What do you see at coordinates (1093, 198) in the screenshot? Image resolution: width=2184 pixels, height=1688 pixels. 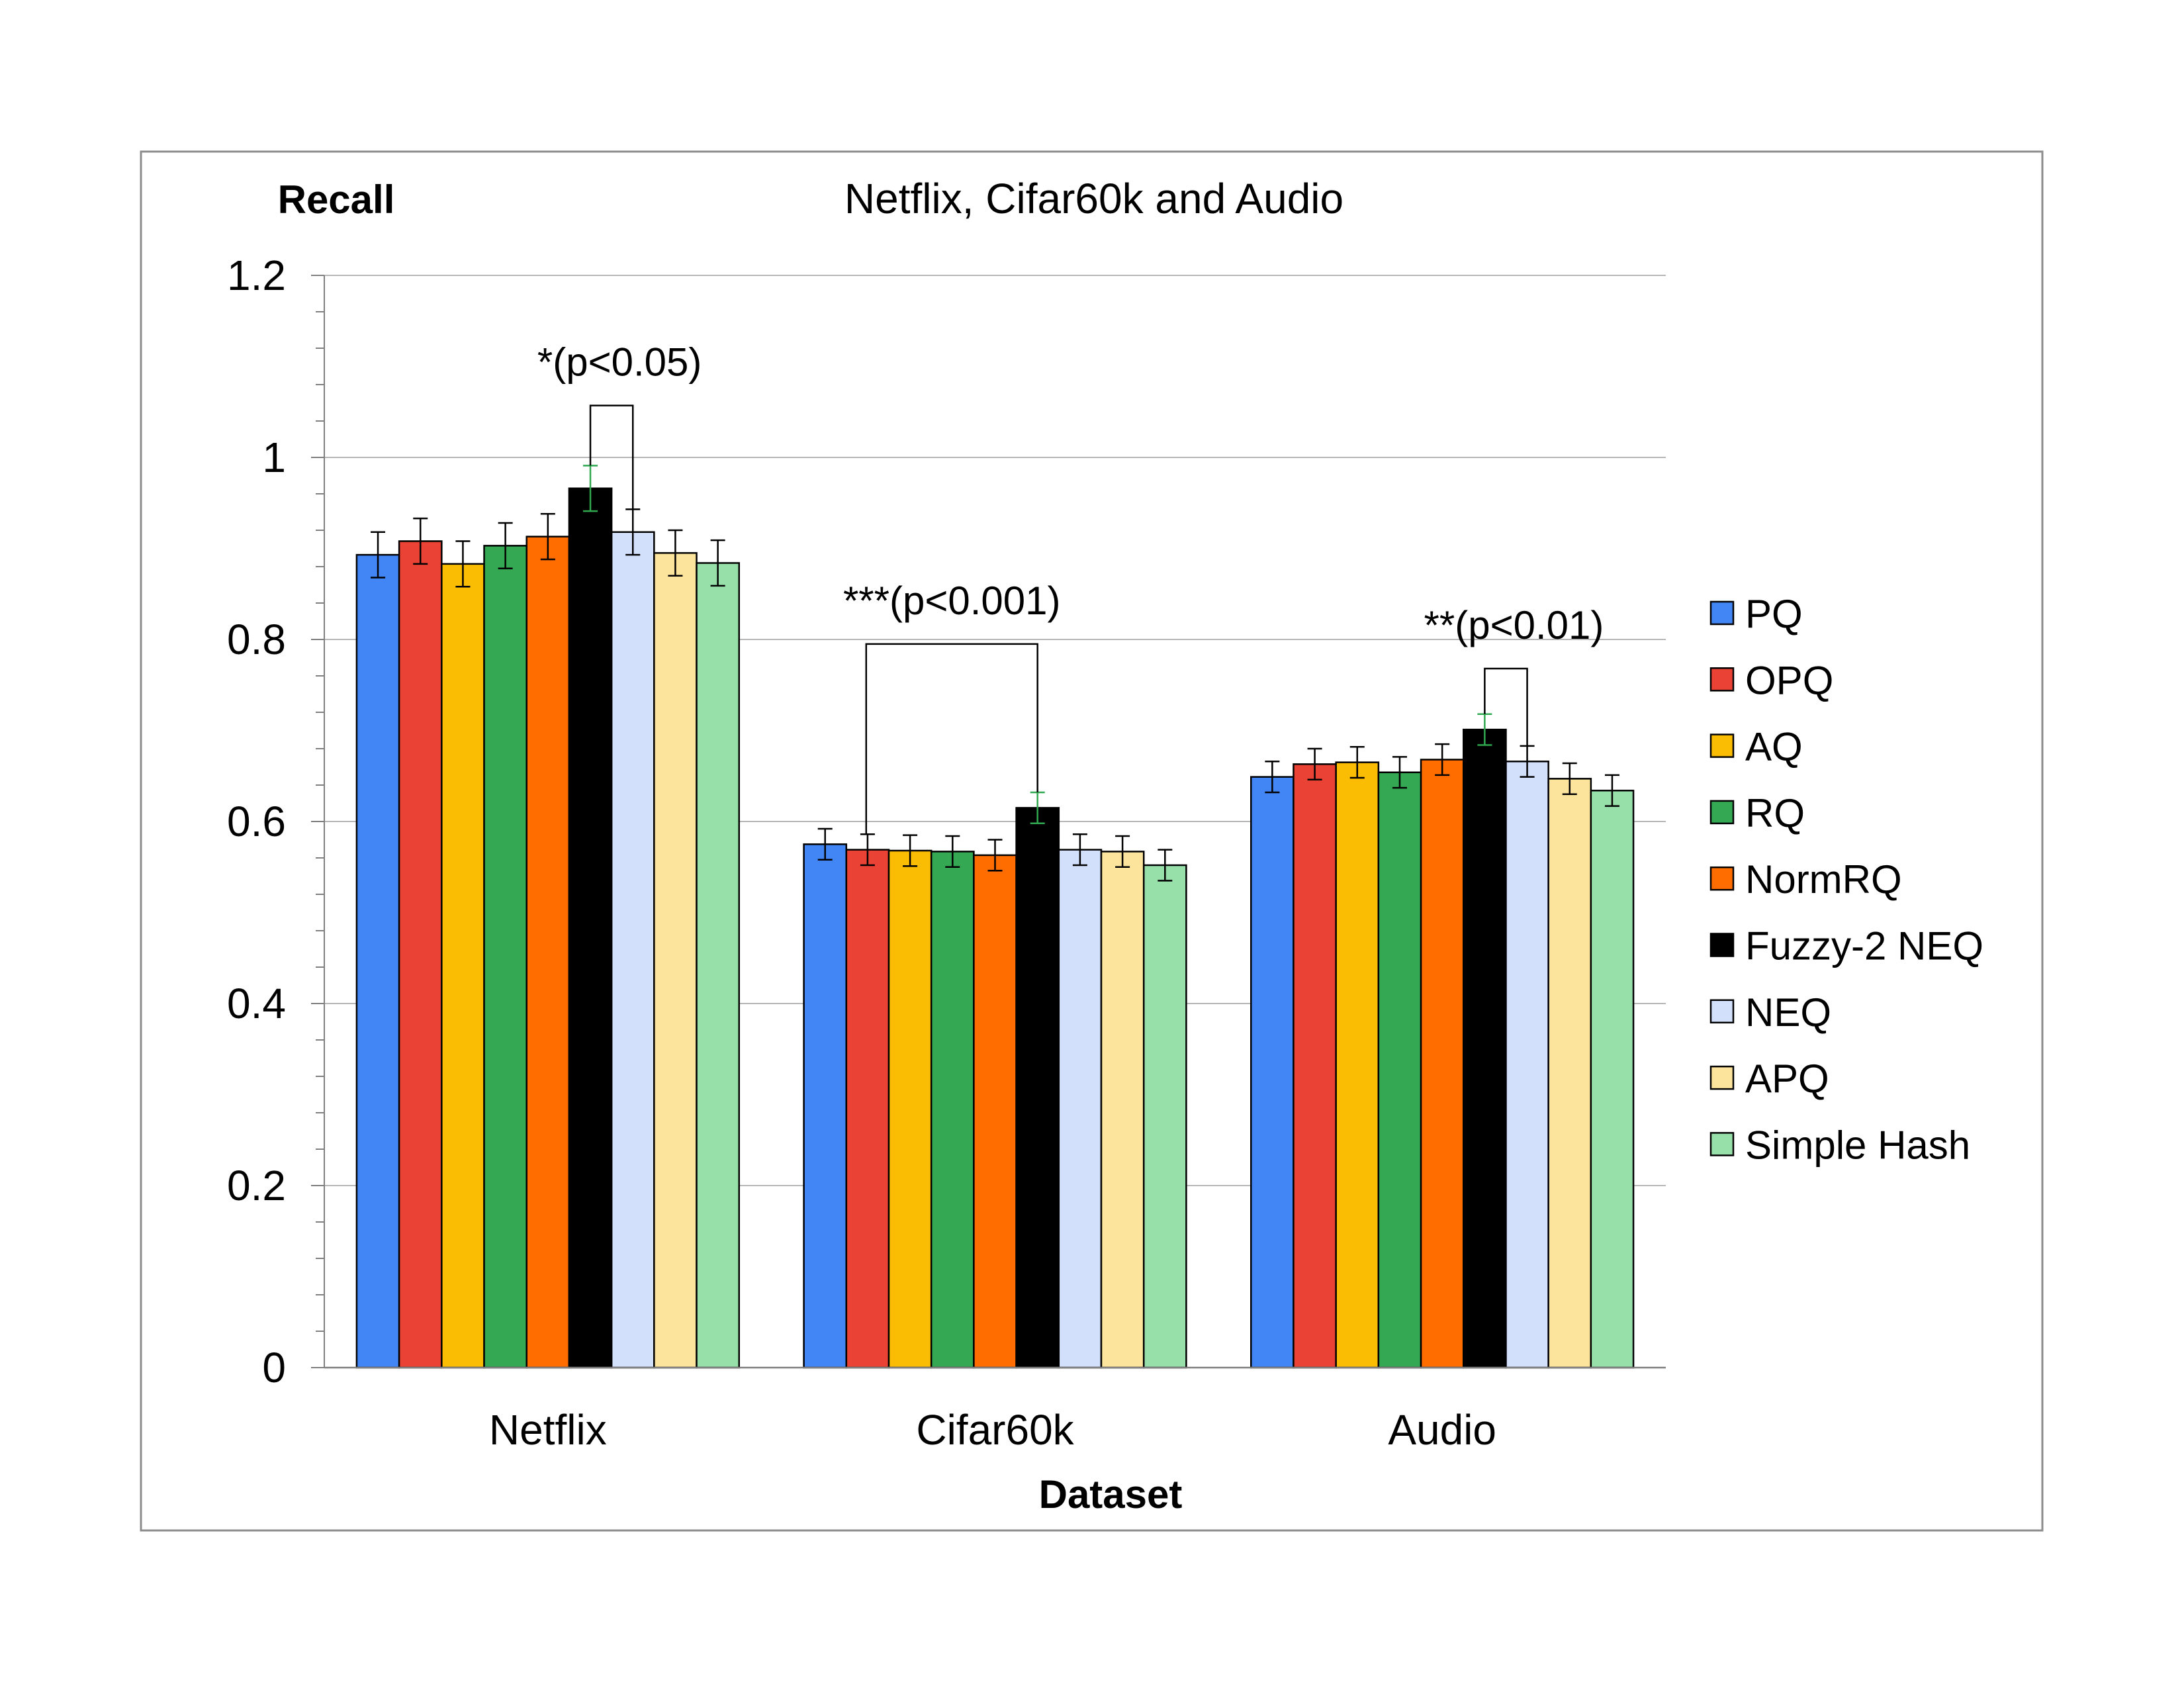 I see `chart-title: Netflix, Cifar60k and Audio` at bounding box center [1093, 198].